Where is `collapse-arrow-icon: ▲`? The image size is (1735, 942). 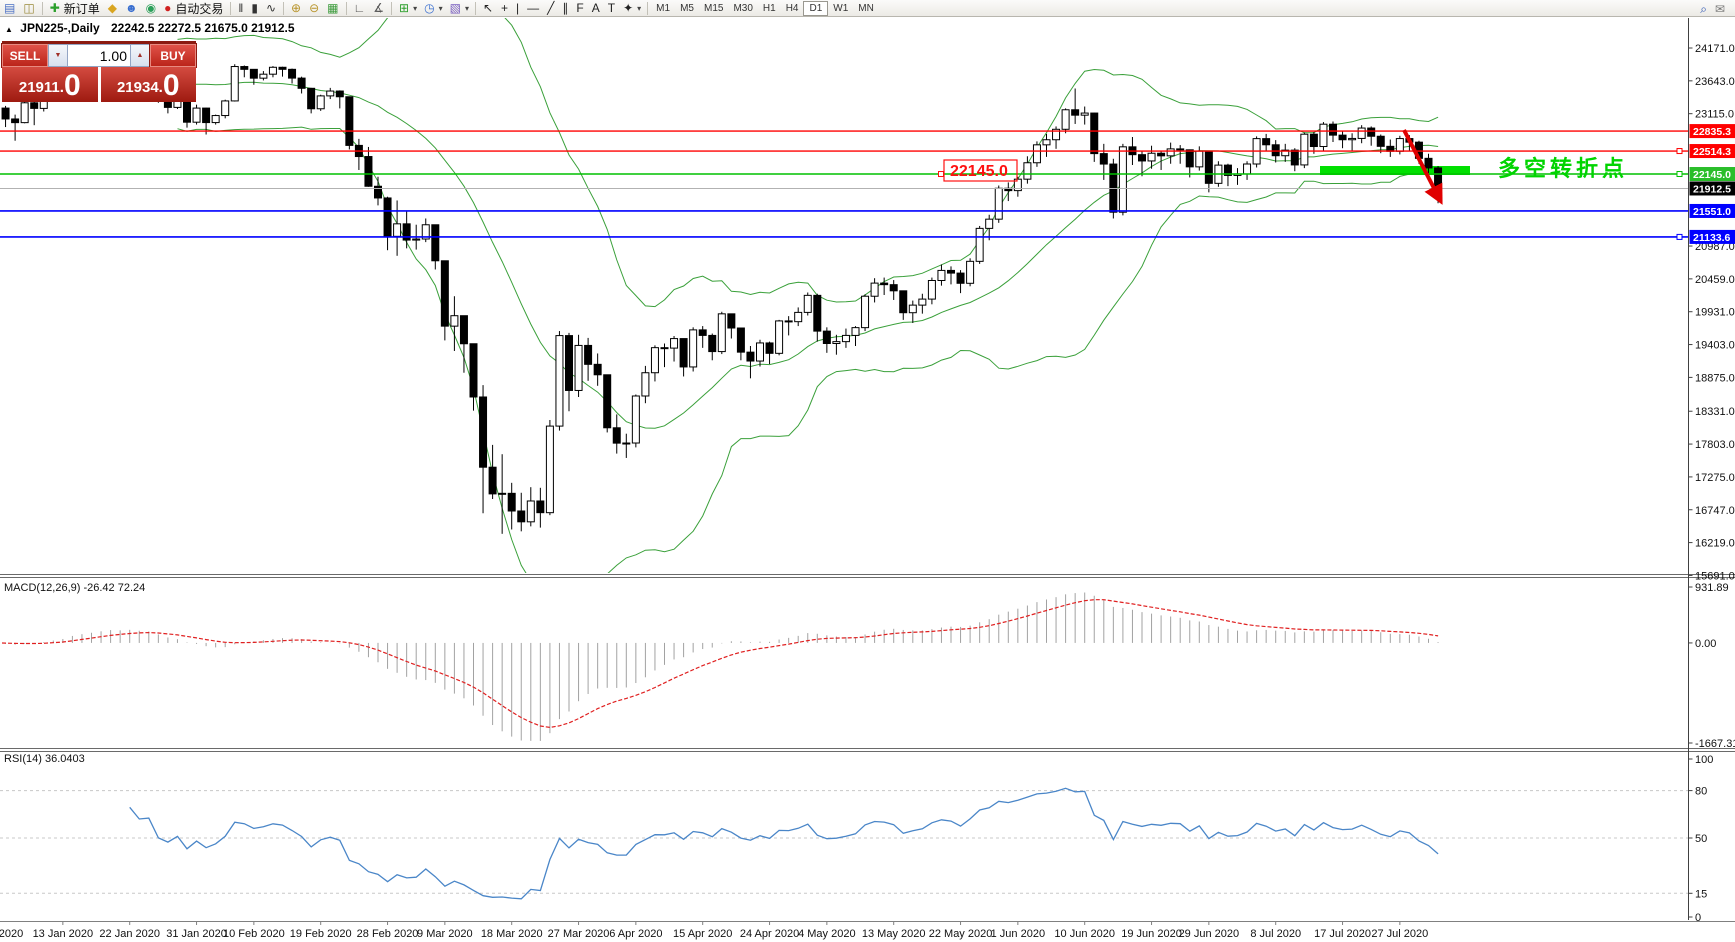 collapse-arrow-icon: ▲ is located at coordinates (9, 29).